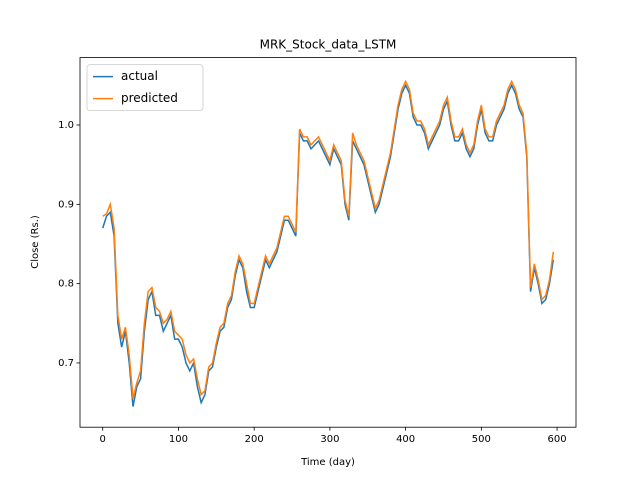  What do you see at coordinates (145, 87) in the screenshot?
I see `legend-box` at bounding box center [145, 87].